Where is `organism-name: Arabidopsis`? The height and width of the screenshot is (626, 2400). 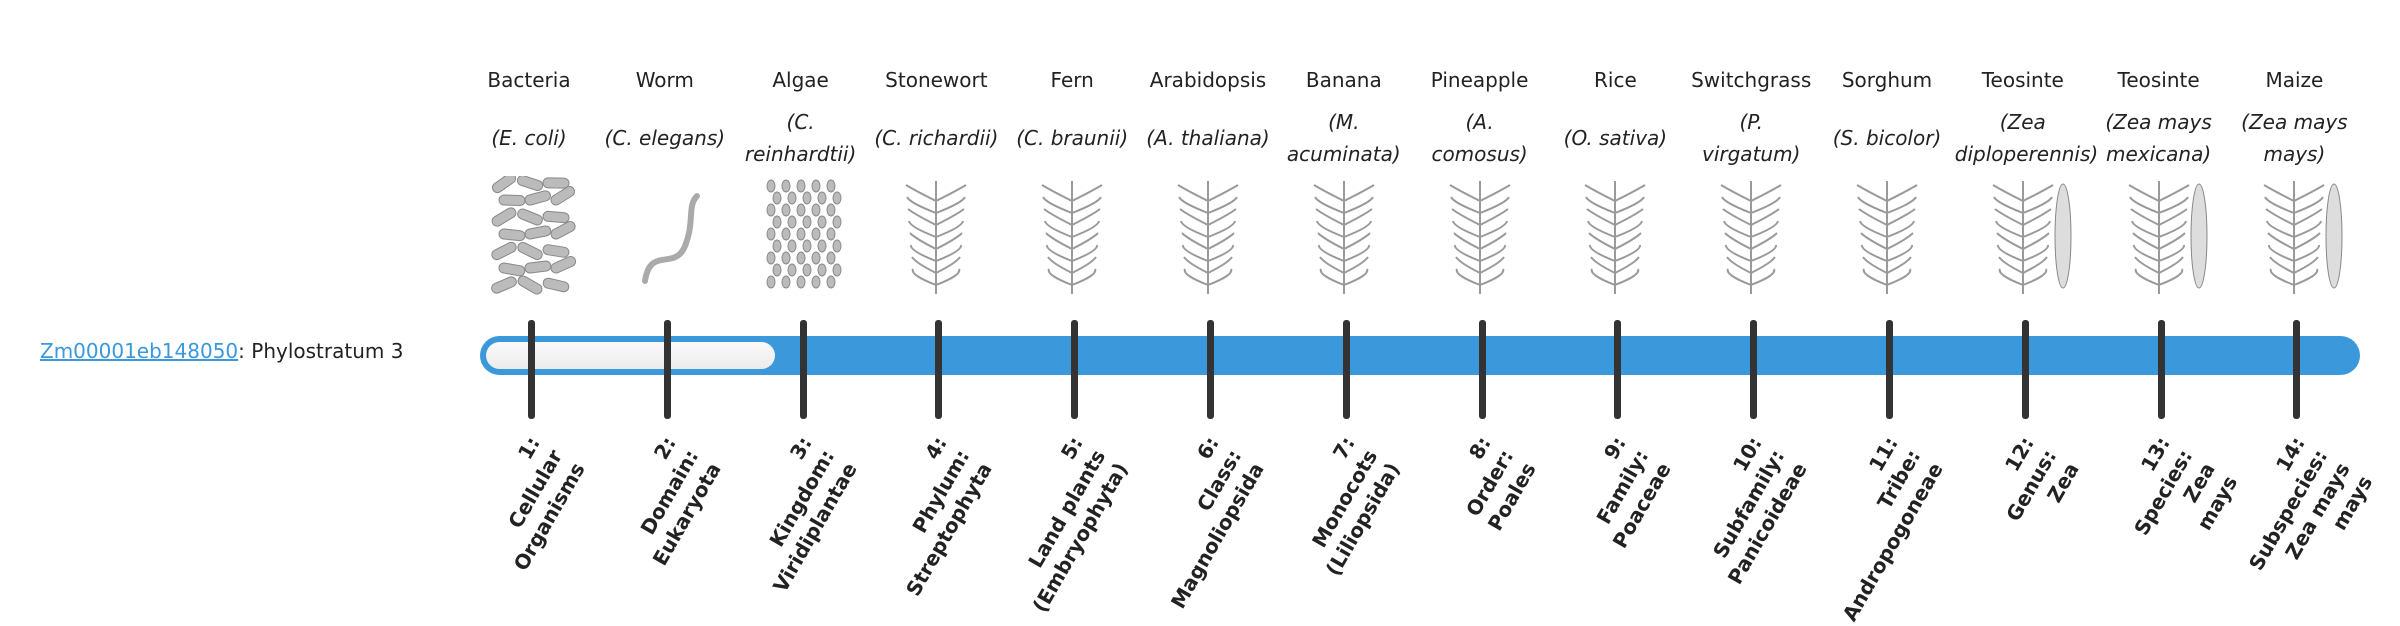 organism-name: Arabidopsis is located at coordinates (1208, 80).